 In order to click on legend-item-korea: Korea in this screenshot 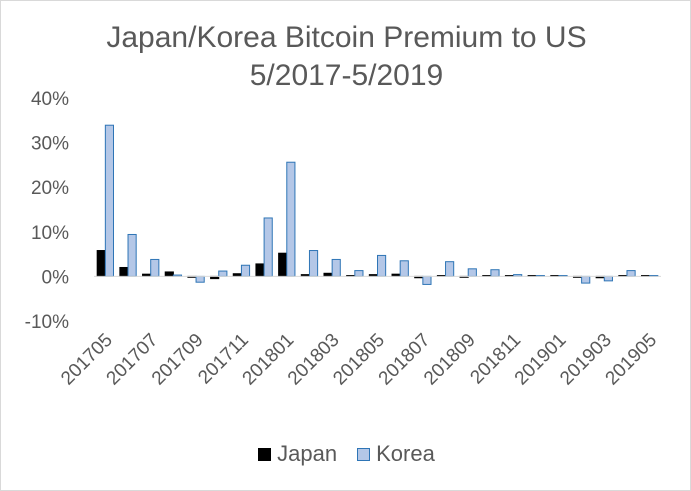, I will do `click(396, 454)`.